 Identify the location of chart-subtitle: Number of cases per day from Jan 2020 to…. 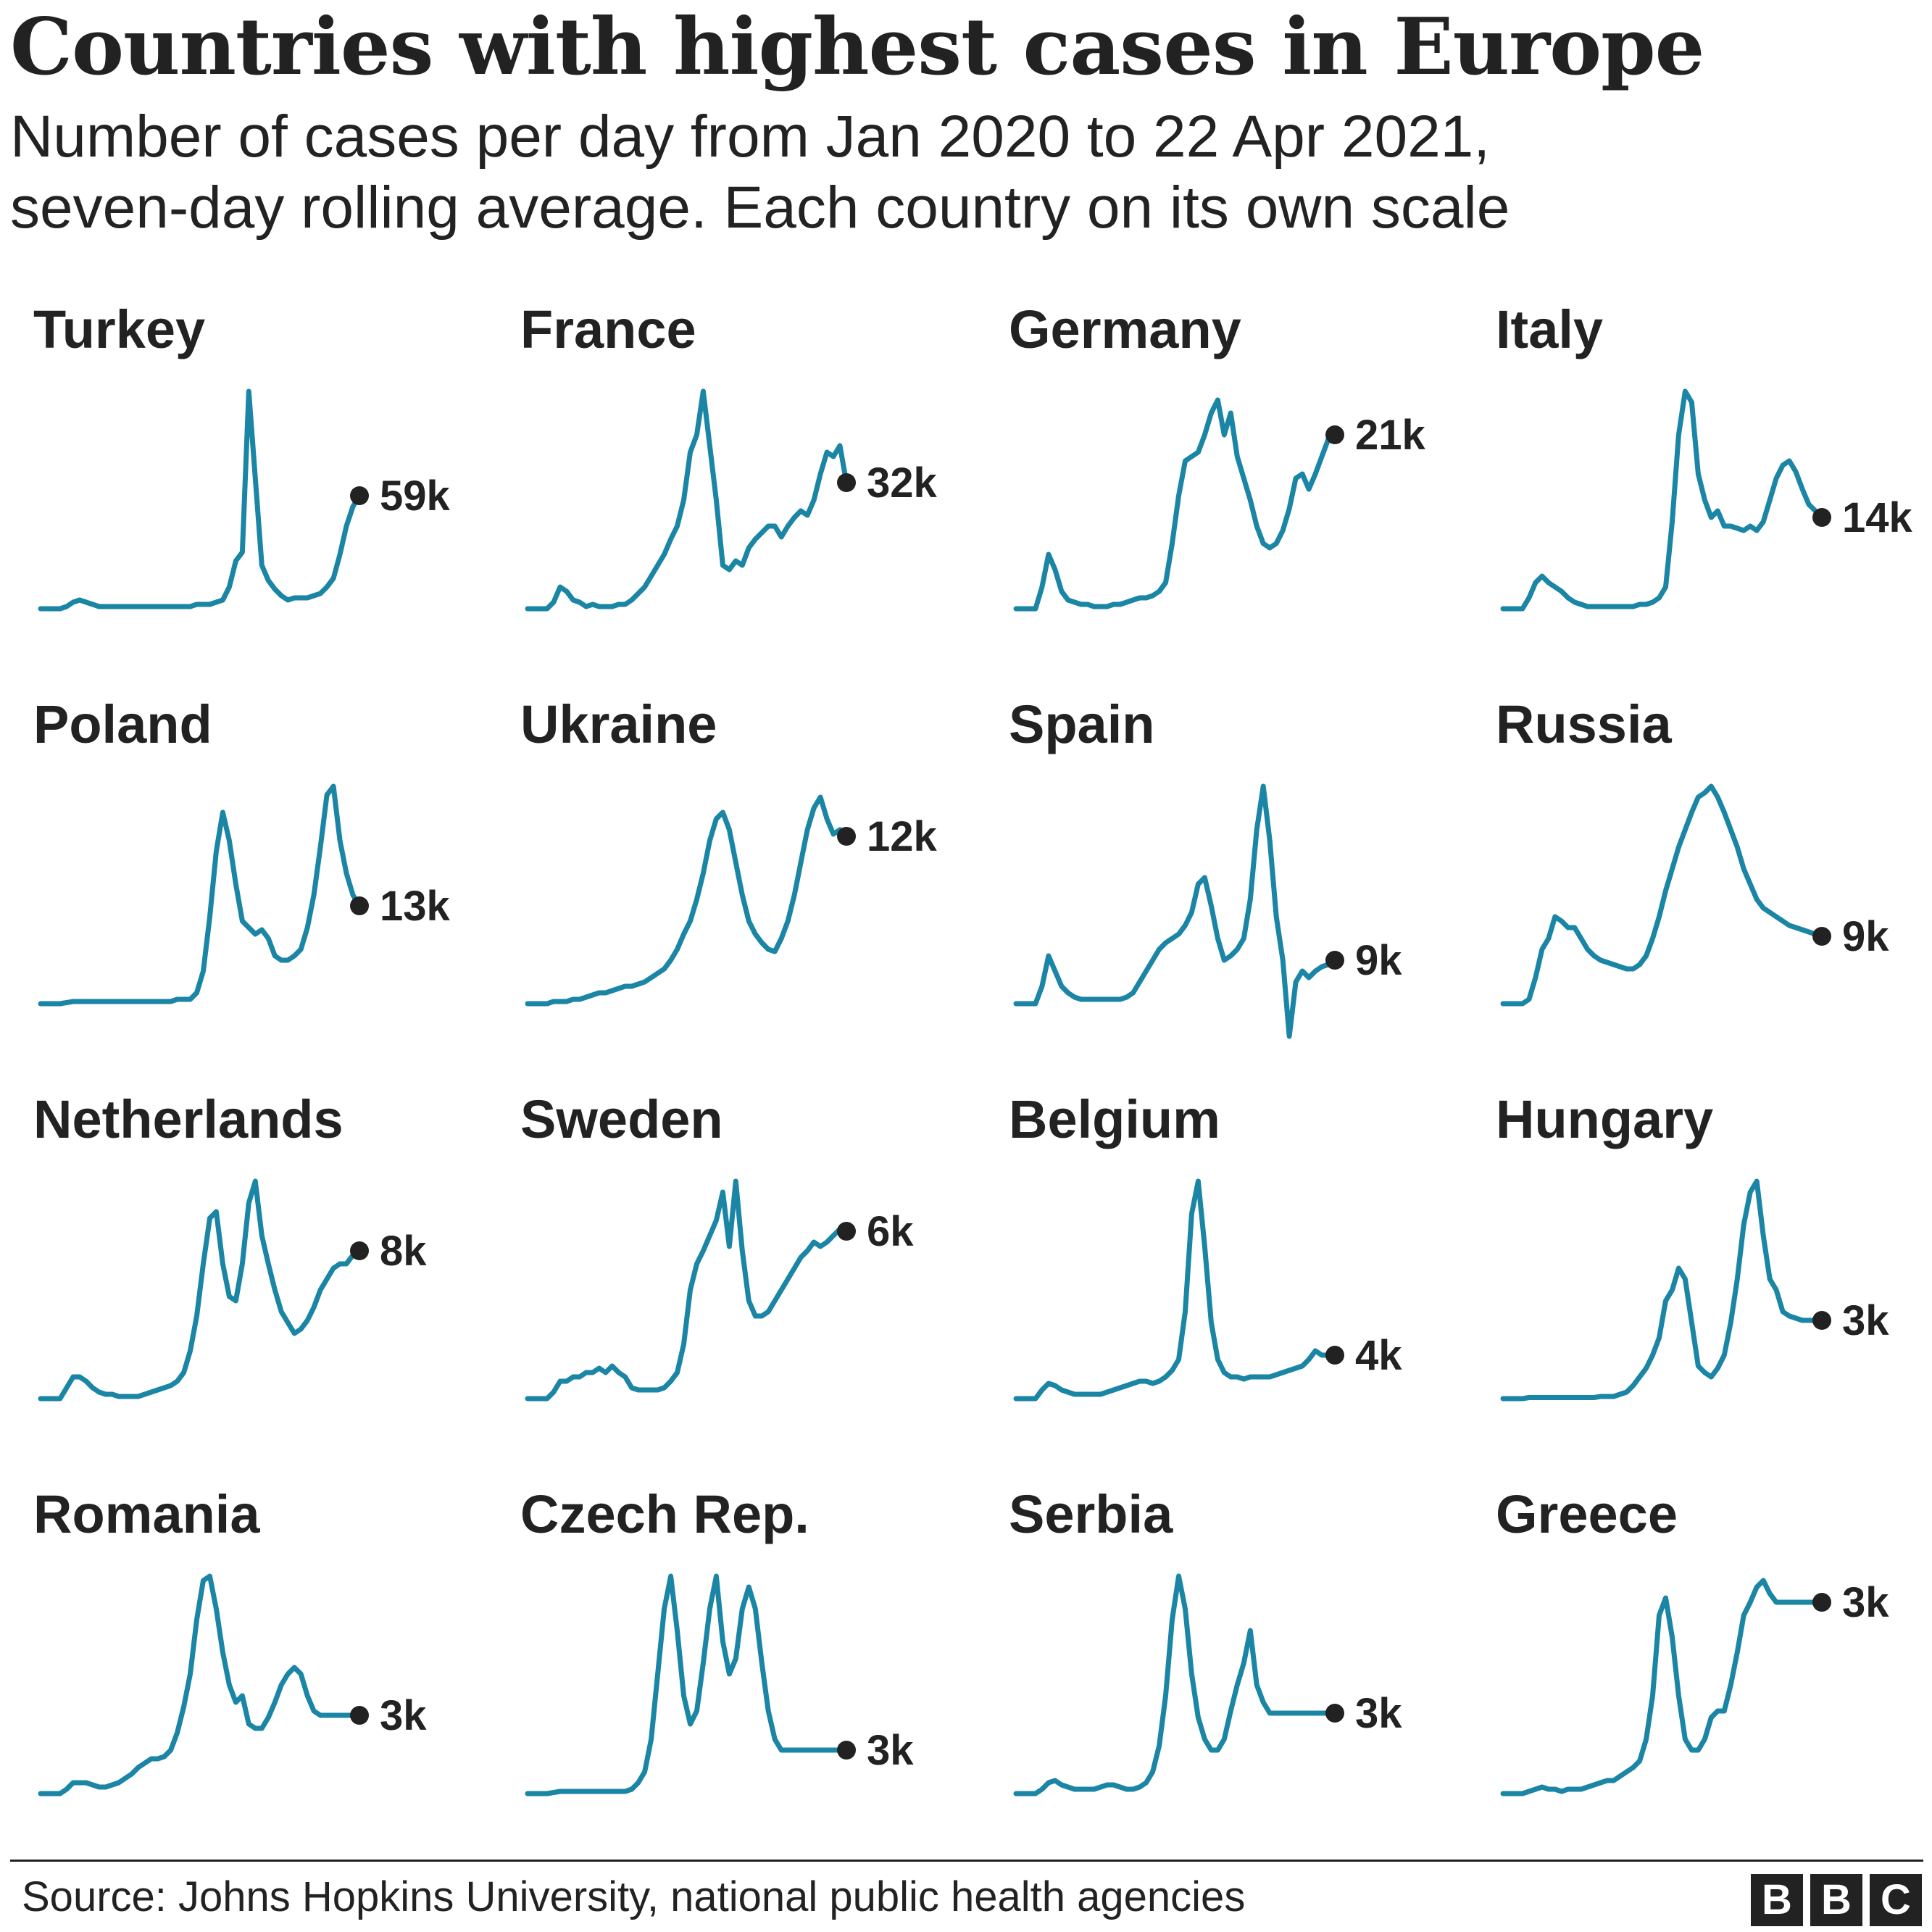
(952, 172).